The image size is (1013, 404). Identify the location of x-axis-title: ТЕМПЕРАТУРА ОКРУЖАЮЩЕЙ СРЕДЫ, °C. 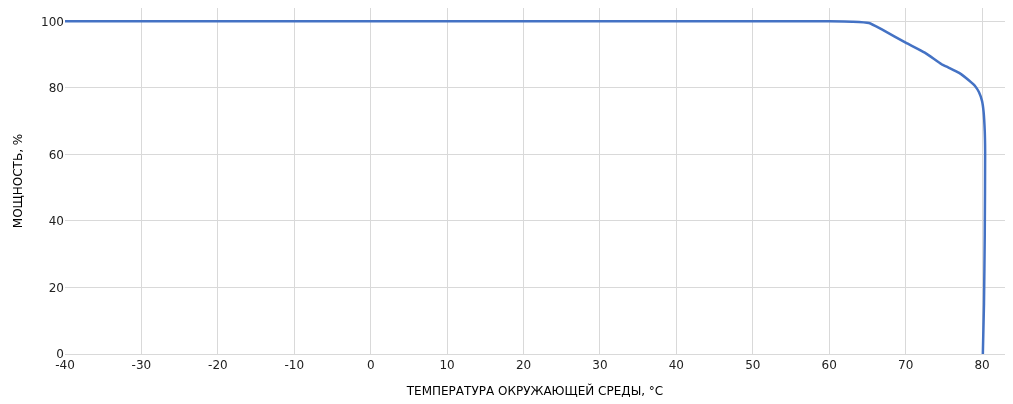
(534, 391).